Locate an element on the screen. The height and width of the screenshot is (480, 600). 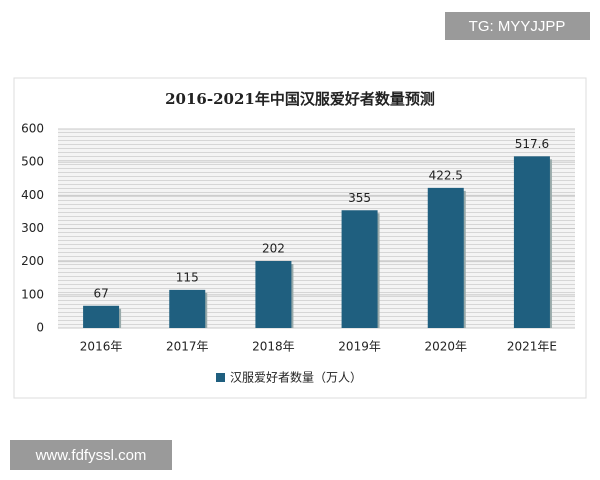
data-label: 202 is located at coordinates (273, 249).